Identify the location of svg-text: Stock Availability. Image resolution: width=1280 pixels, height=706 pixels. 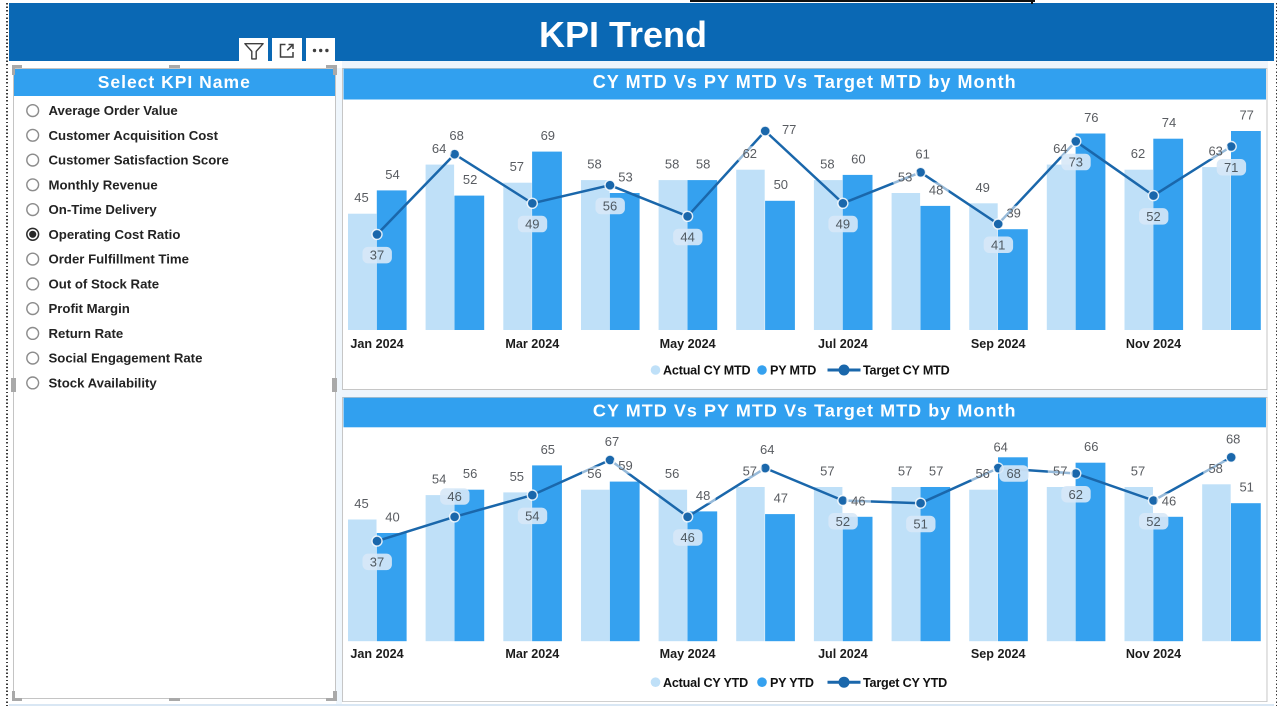
(103, 383).